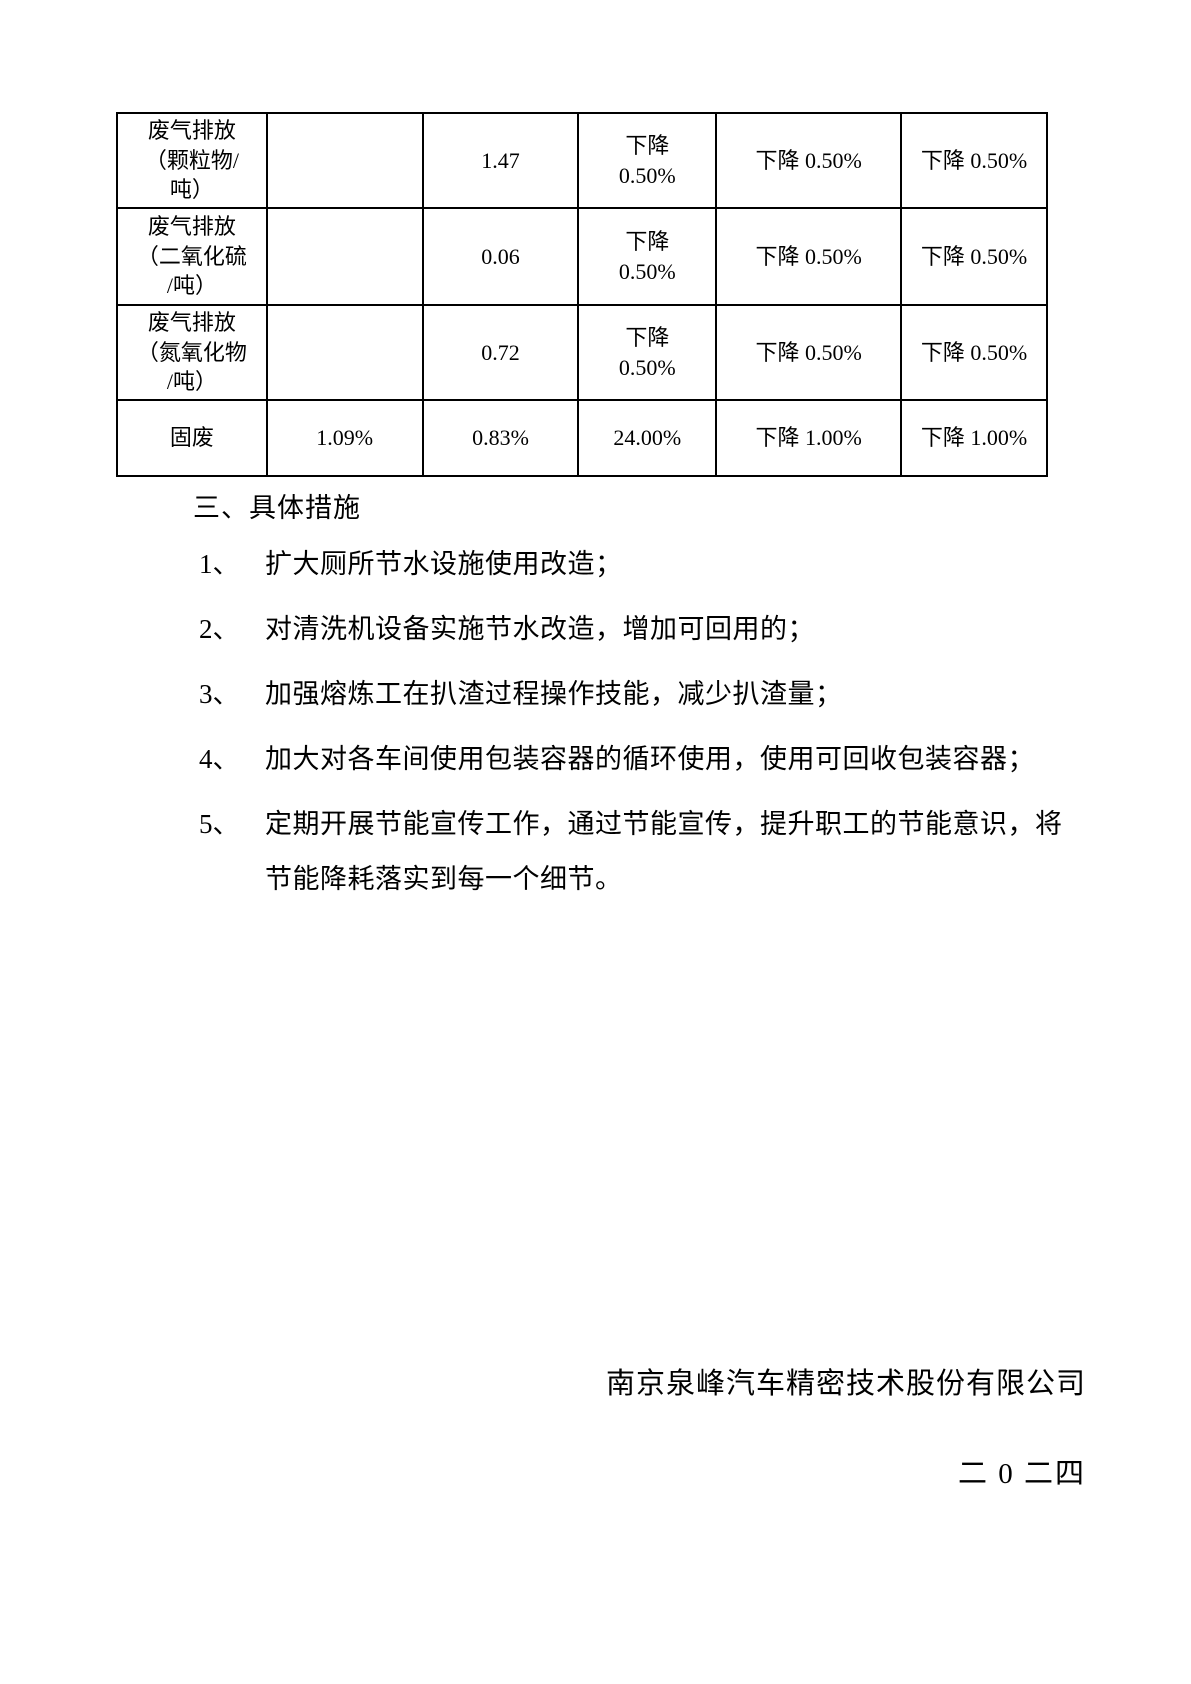  I want to click on table-row: 固废 1.09% 0.83% 24.00% 下降 1.00% 下降 1.00%, so click(582, 438).